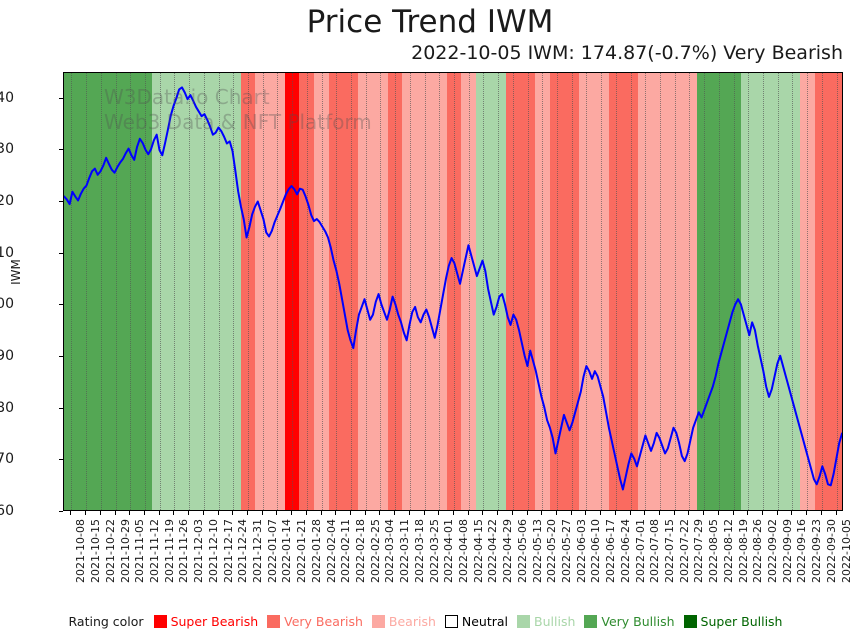 This screenshot has height=641, width=860. Describe the element at coordinates (154, 551) in the screenshot. I see `x-axis-tick-label: 2021-11-12` at that location.